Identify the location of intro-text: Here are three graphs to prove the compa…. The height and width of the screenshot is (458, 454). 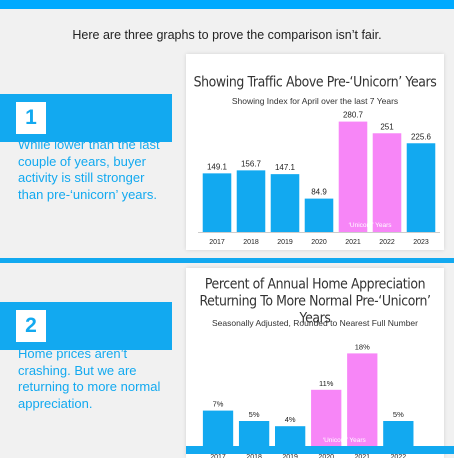
(227, 35).